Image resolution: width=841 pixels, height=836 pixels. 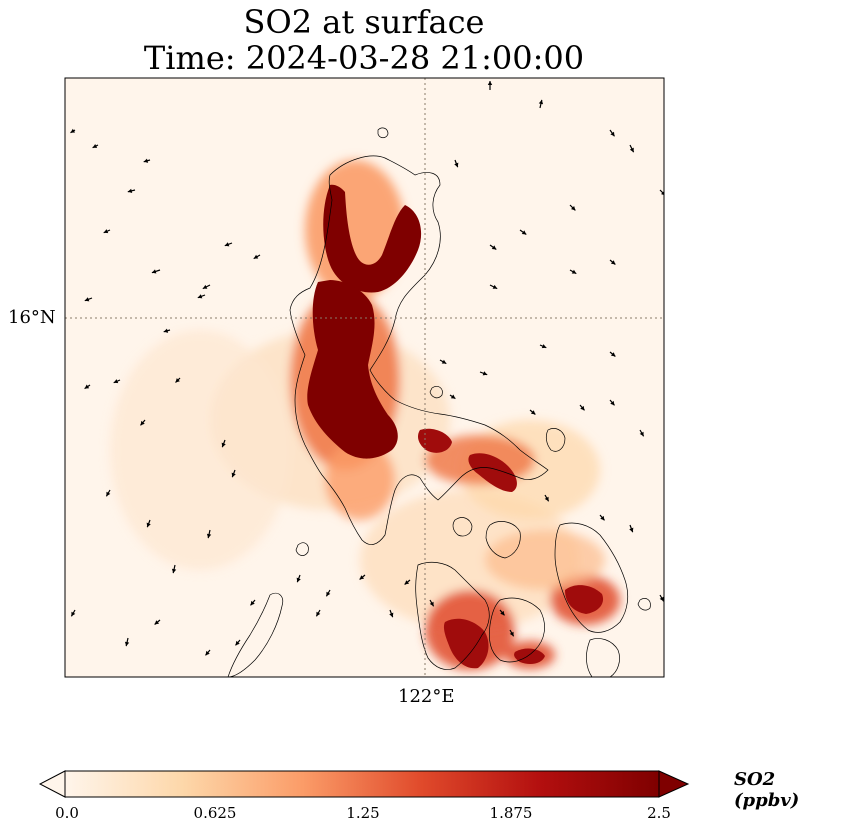 I want to click on colorbar, so click(x=364, y=784).